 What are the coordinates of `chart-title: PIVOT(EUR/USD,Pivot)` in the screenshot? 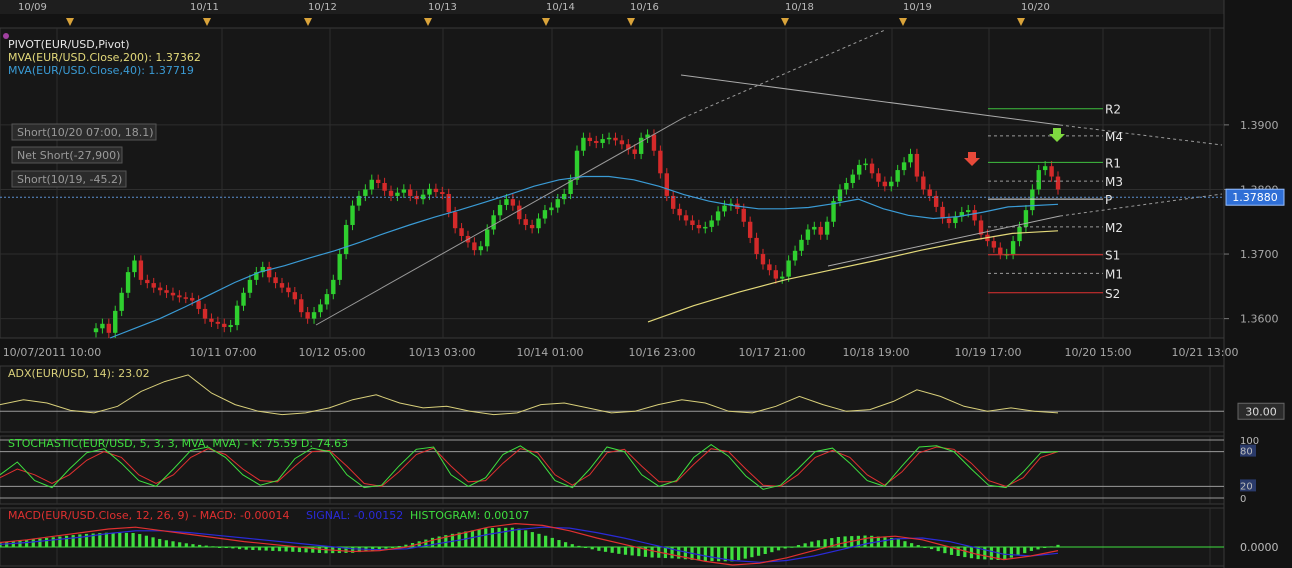 It's located at (69, 44).